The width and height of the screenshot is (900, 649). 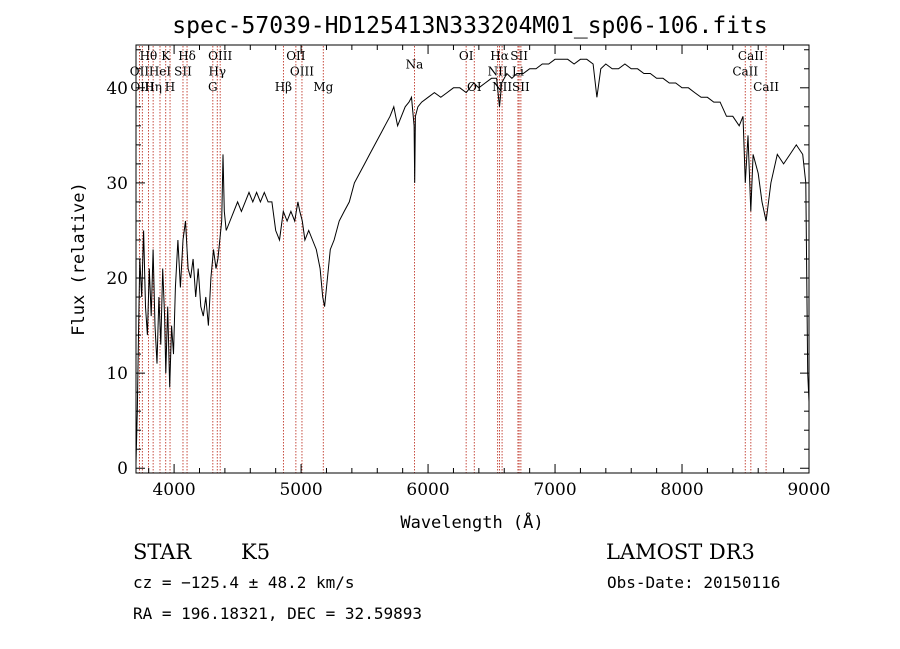 What do you see at coordinates (117, 184) in the screenshot?
I see `y-tick-label: 30` at bounding box center [117, 184].